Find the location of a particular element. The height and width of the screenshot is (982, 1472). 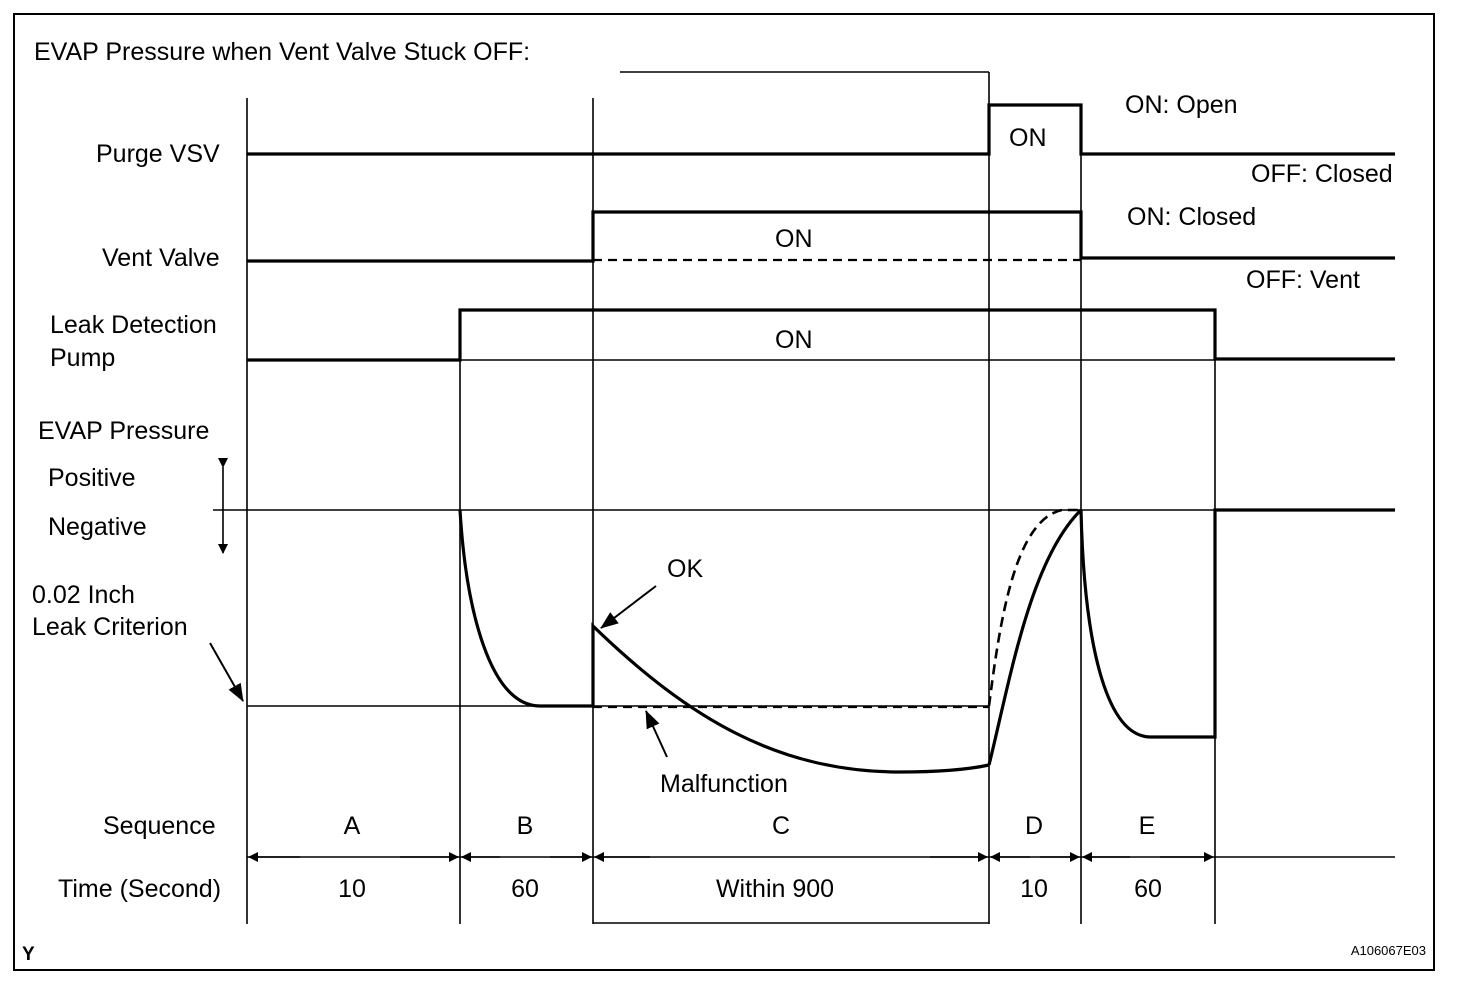

figure-code: A106067E03 is located at coordinates (1388, 950).